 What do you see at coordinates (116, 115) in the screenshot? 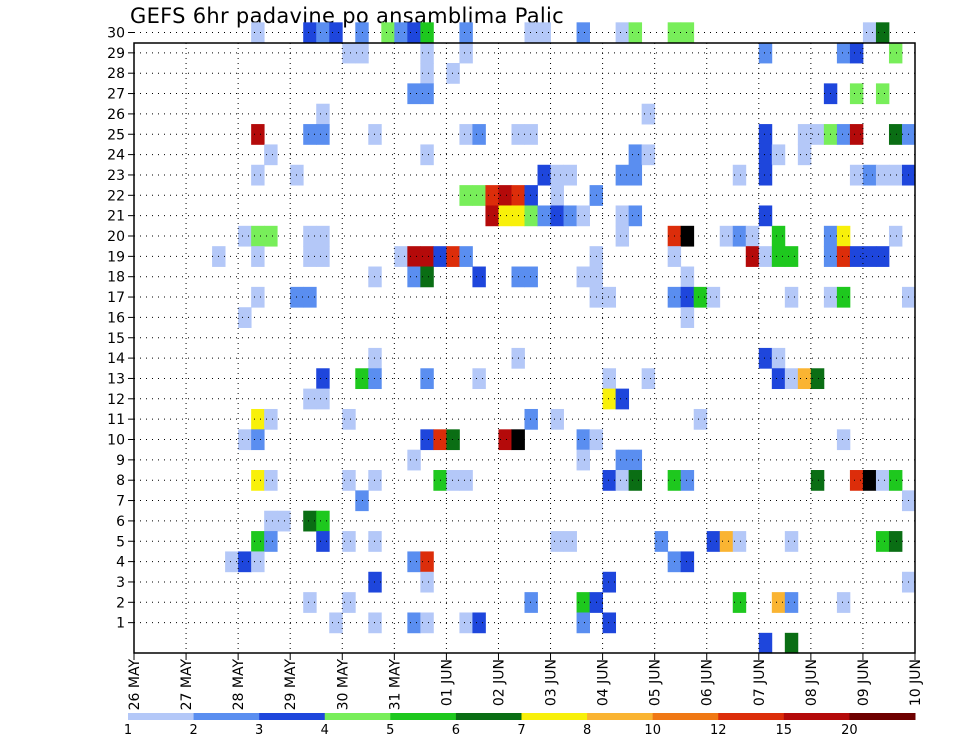
I see `y-tick-label: 26` at bounding box center [116, 115].